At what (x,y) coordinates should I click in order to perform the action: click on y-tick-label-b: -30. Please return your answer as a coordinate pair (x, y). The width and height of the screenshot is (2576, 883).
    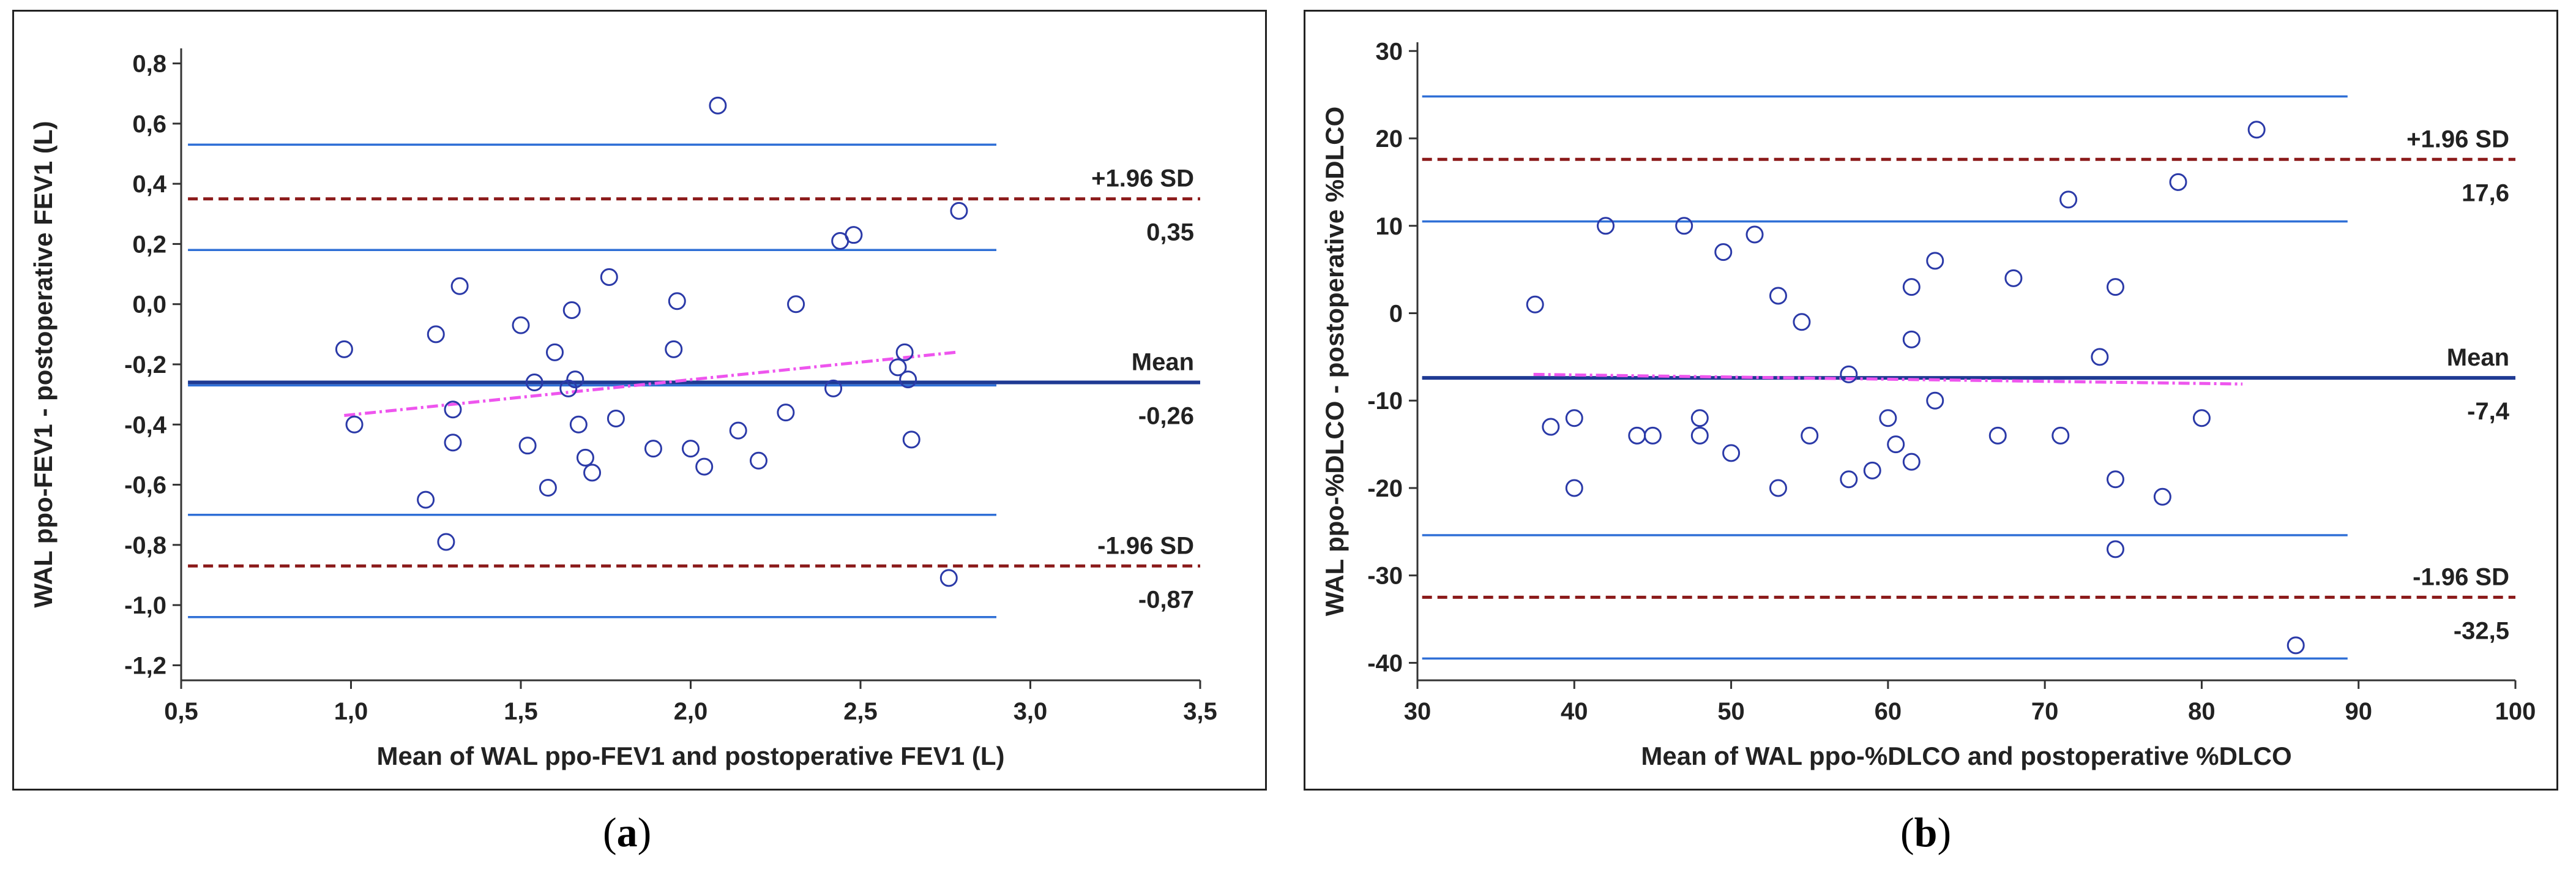
    Looking at the image, I should click on (1385, 576).